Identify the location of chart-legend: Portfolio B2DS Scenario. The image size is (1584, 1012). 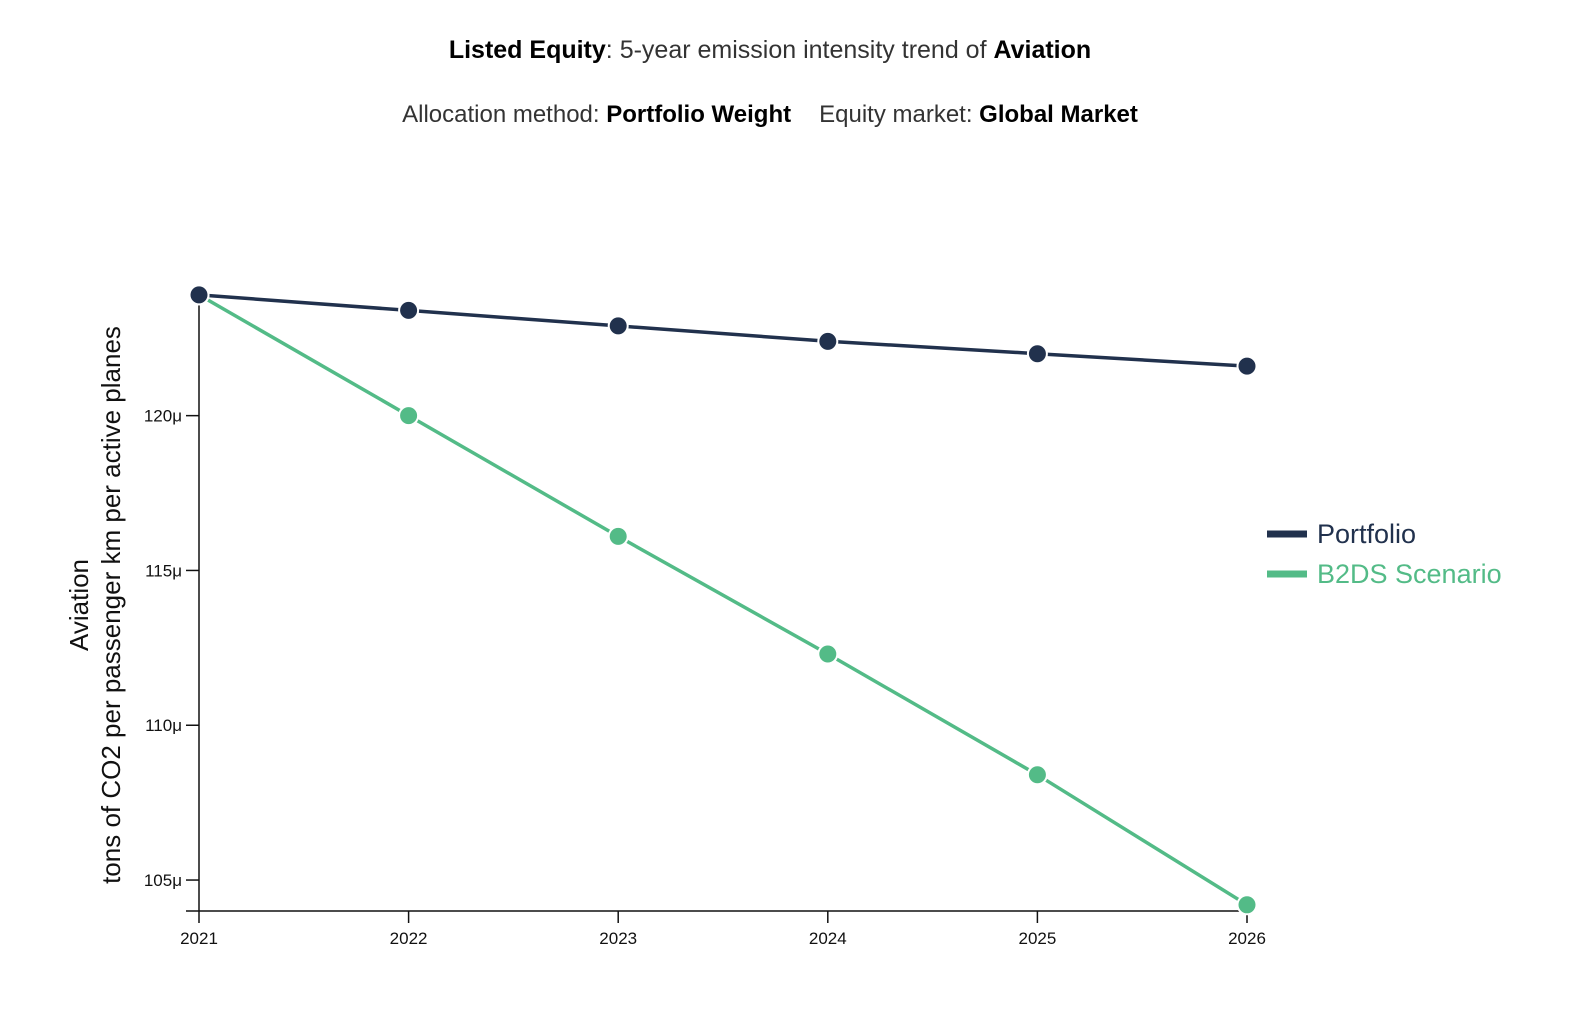
(1384, 554).